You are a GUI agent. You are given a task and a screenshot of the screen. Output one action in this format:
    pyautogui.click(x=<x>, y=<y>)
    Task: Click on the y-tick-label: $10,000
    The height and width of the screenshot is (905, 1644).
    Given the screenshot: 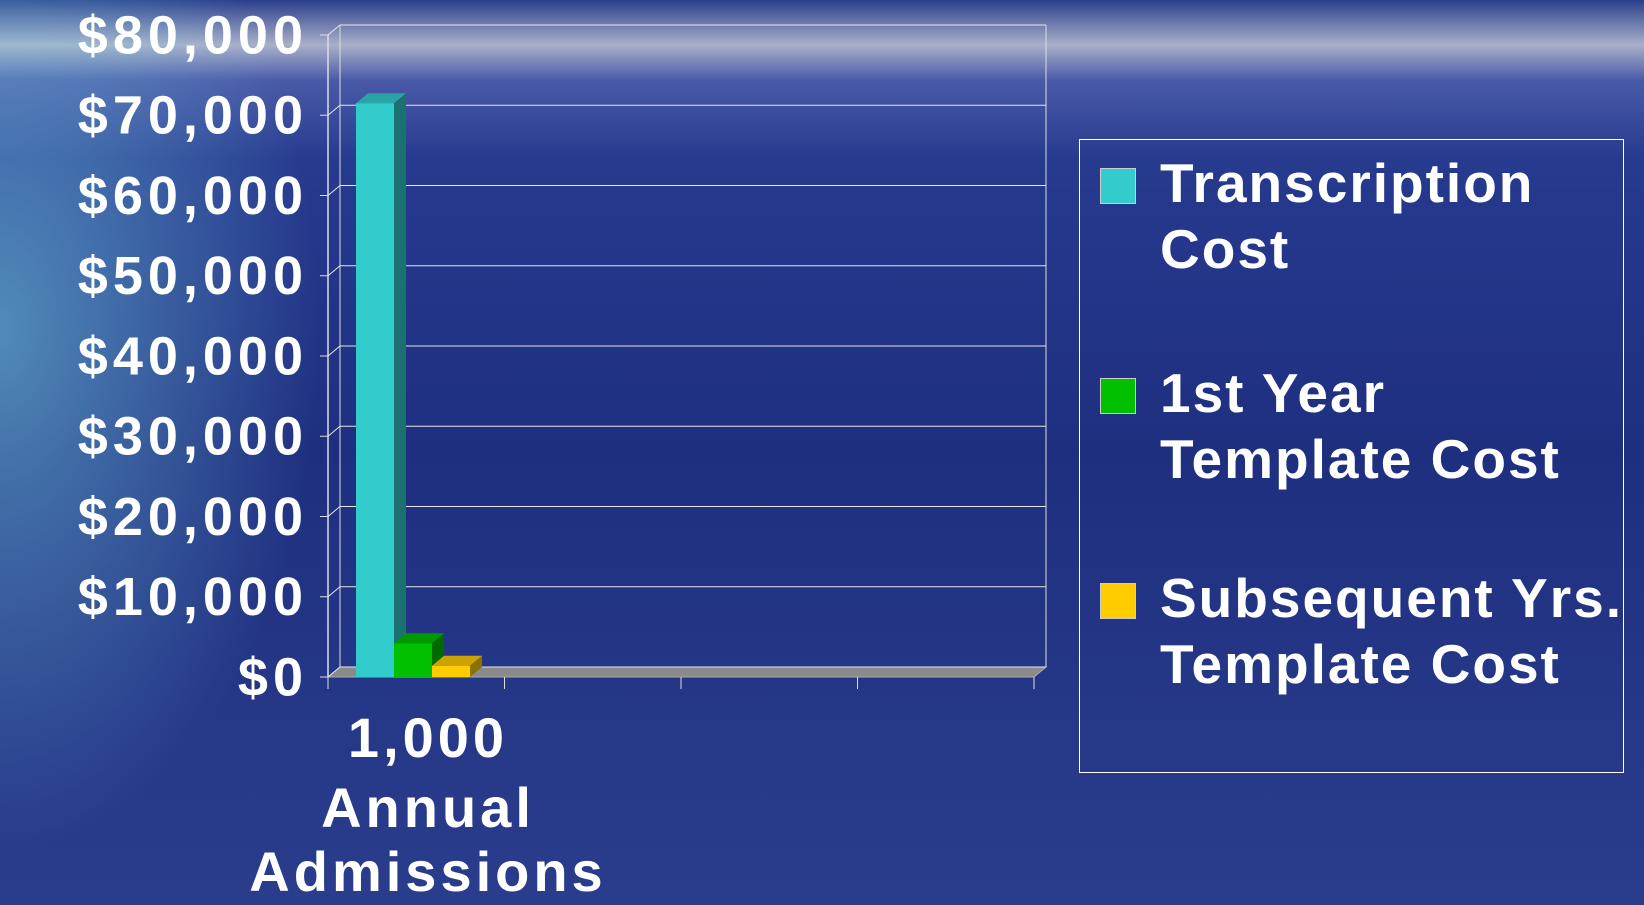 What is the action you would take?
    pyautogui.click(x=193, y=597)
    